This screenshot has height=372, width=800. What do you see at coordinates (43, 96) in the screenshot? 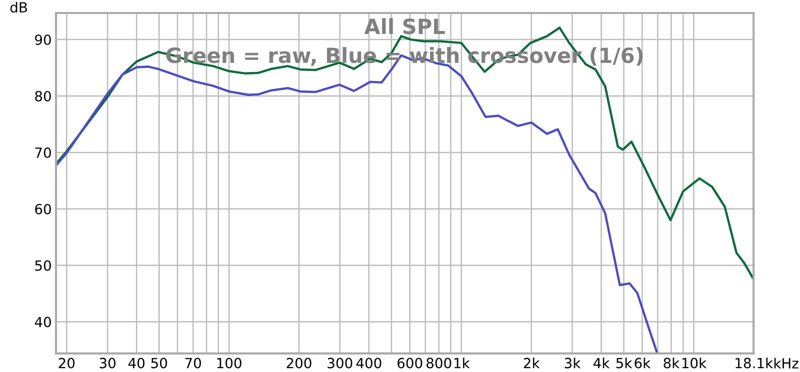
I see `y-tick-label: 80` at bounding box center [43, 96].